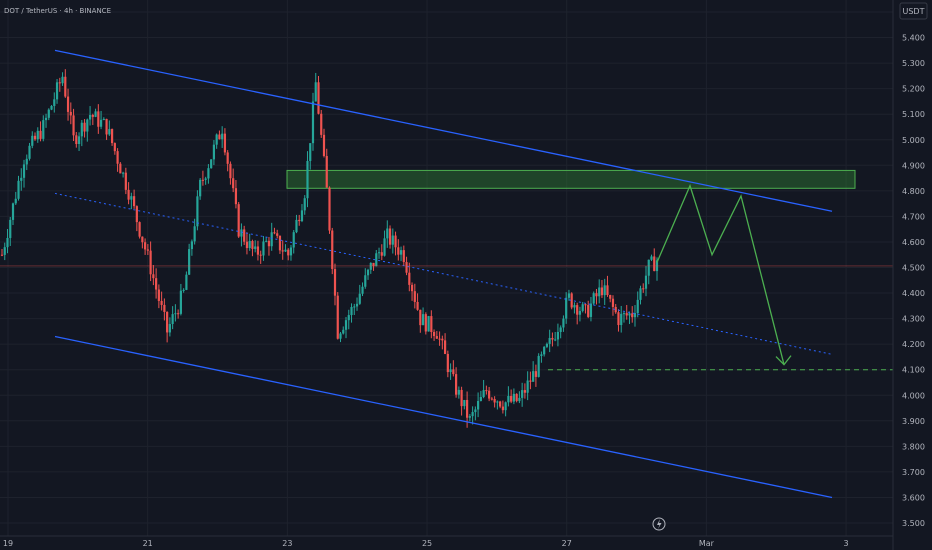 This screenshot has width=932, height=550. What do you see at coordinates (913, 140) in the screenshot?
I see `price-tick-label: 5.000` at bounding box center [913, 140].